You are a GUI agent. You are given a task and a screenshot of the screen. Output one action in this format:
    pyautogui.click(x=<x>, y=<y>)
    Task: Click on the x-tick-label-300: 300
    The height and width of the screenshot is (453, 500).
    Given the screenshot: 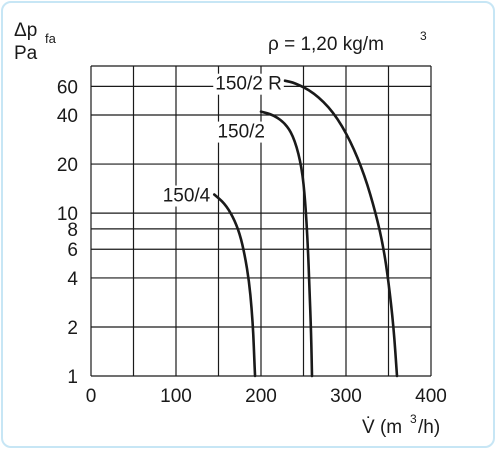 What is the action you would take?
    pyautogui.click(x=346, y=396)
    